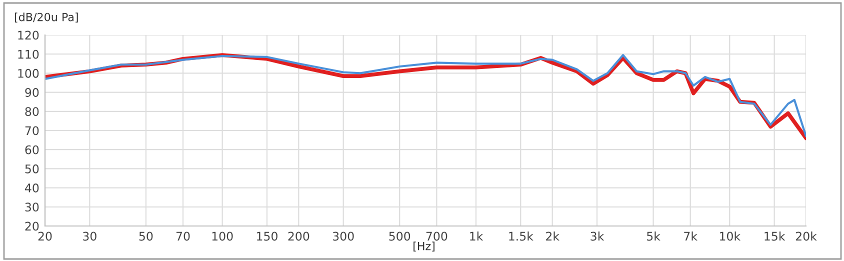 The height and width of the screenshot is (261, 844). Describe the element at coordinates (775, 236) in the screenshot. I see `x-tick-label: 15k` at that location.